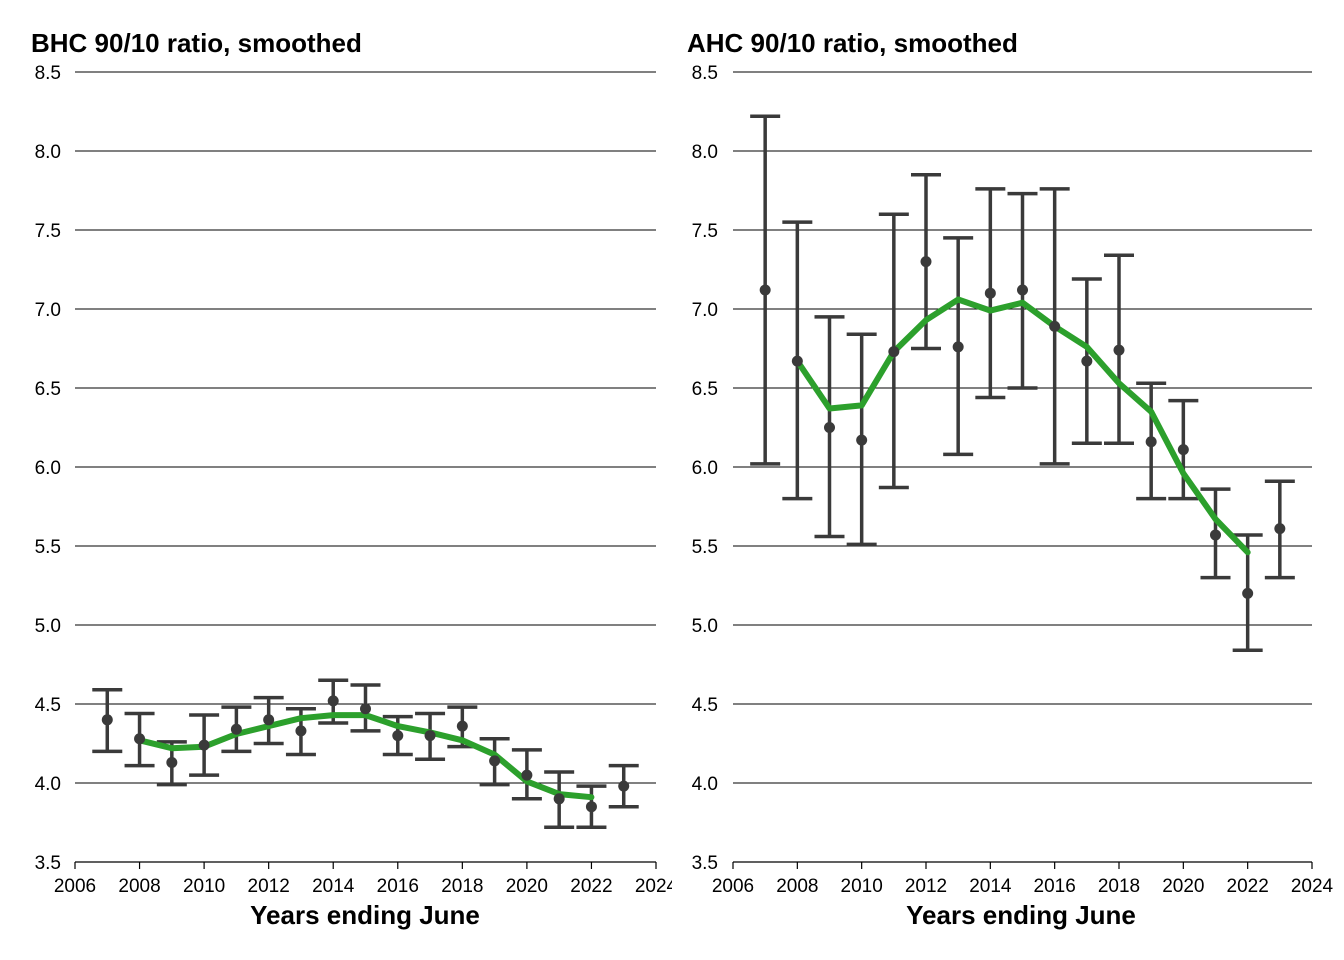 The width and height of the screenshot is (1344, 960). Describe the element at coordinates (196, 43) in the screenshot. I see `chart-title: BHC 90/10 ratio, smoothed` at that location.